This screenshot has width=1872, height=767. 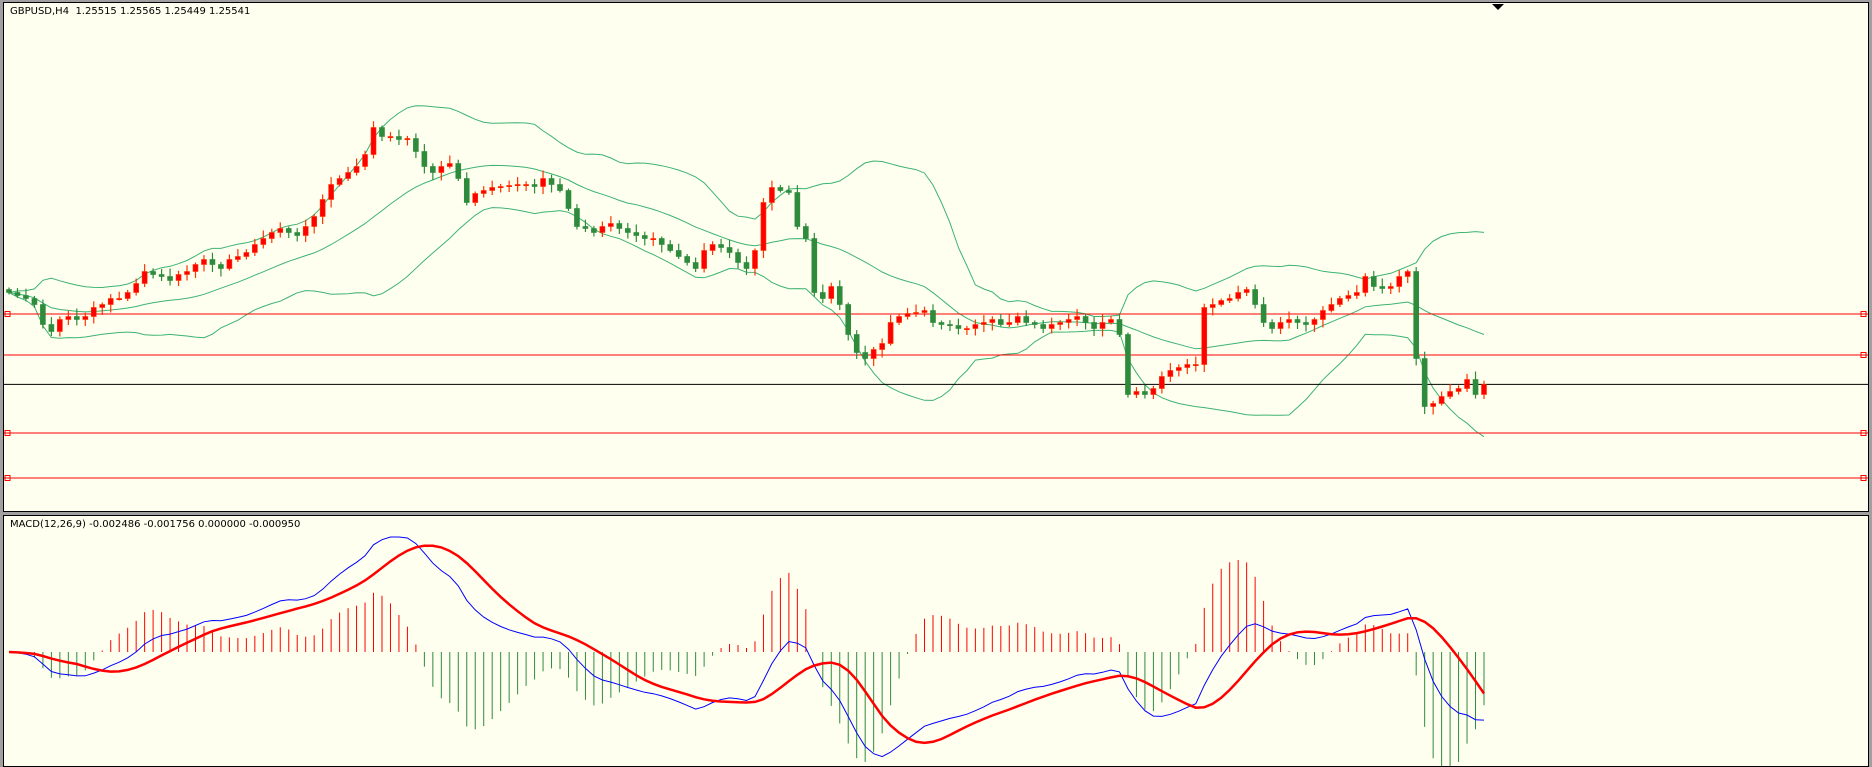 I want to click on ohlc-label: 1.25515 1.25565 1.25449 1.25541, so click(x=163, y=11).